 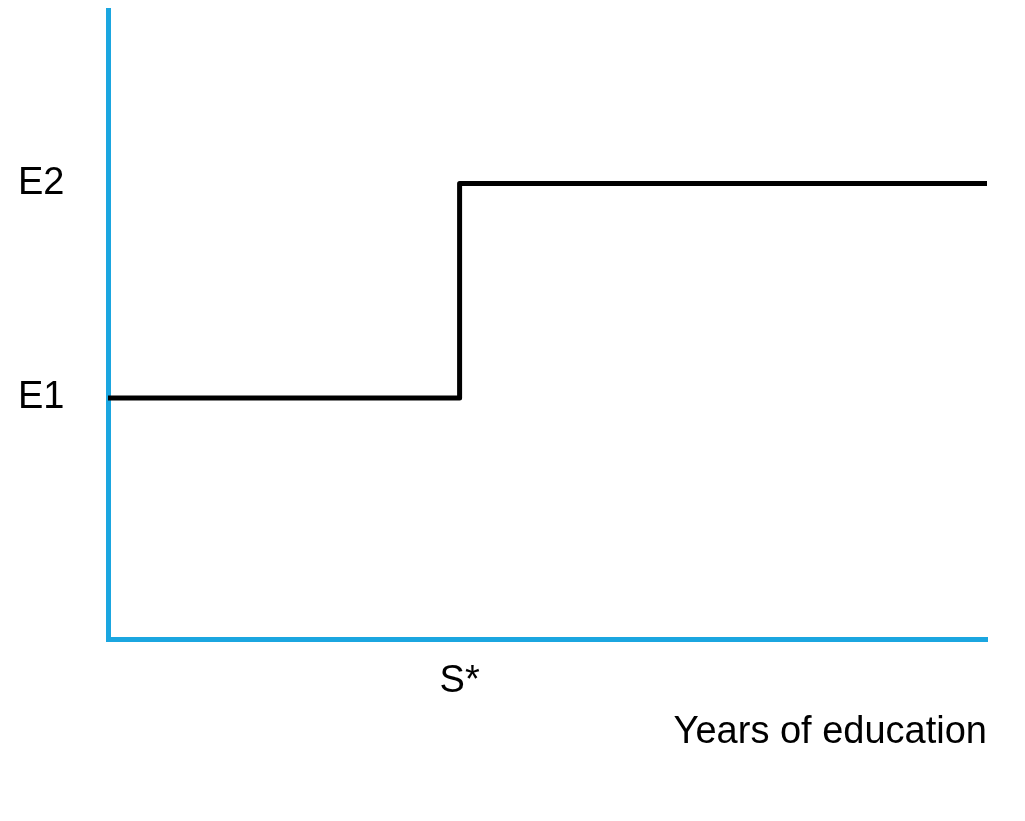 I want to click on text: E1, so click(x=41, y=395).